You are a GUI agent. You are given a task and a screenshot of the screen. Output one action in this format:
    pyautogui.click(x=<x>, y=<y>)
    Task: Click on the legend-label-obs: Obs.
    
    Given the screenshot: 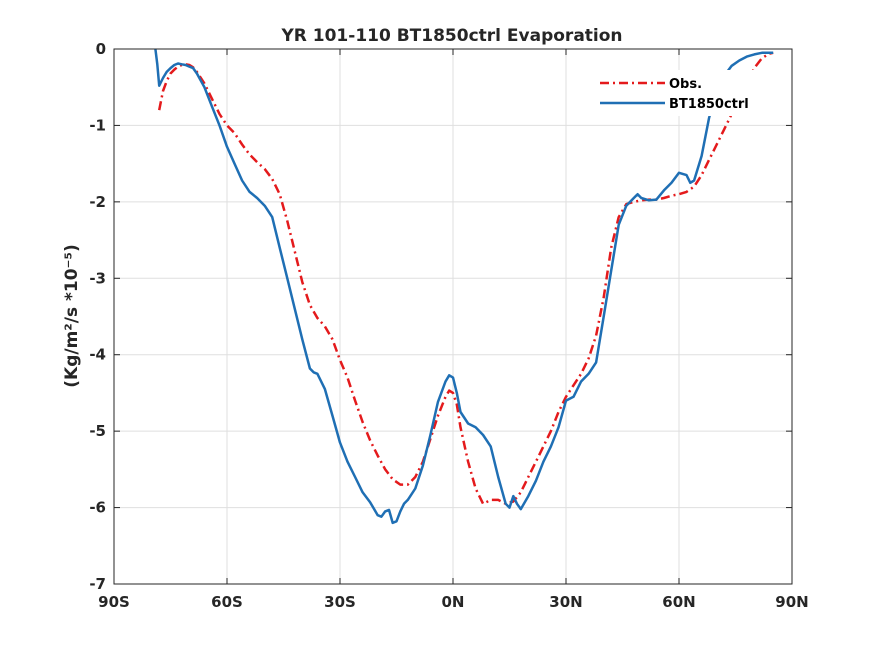 What is the action you would take?
    pyautogui.click(x=685, y=84)
    